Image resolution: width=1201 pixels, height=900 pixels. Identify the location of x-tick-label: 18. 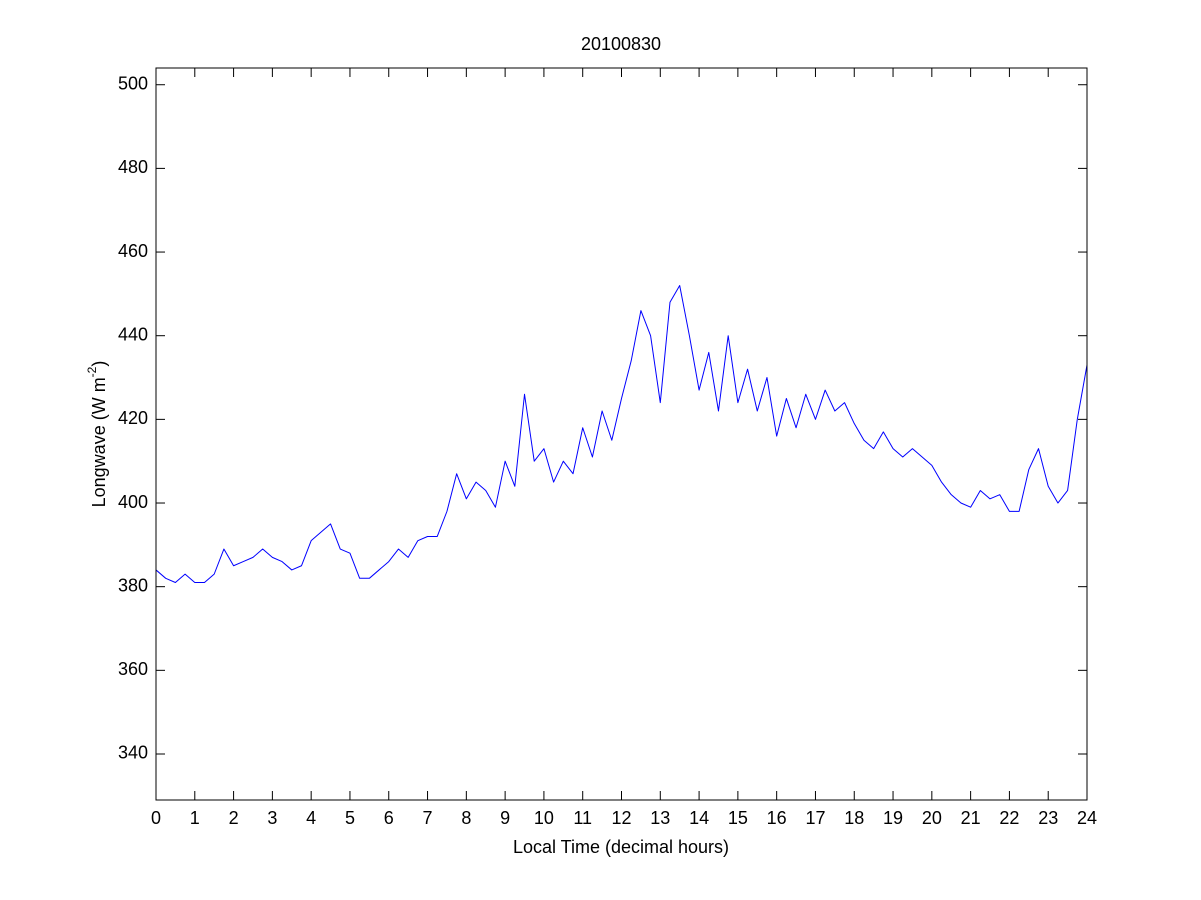
(854, 818).